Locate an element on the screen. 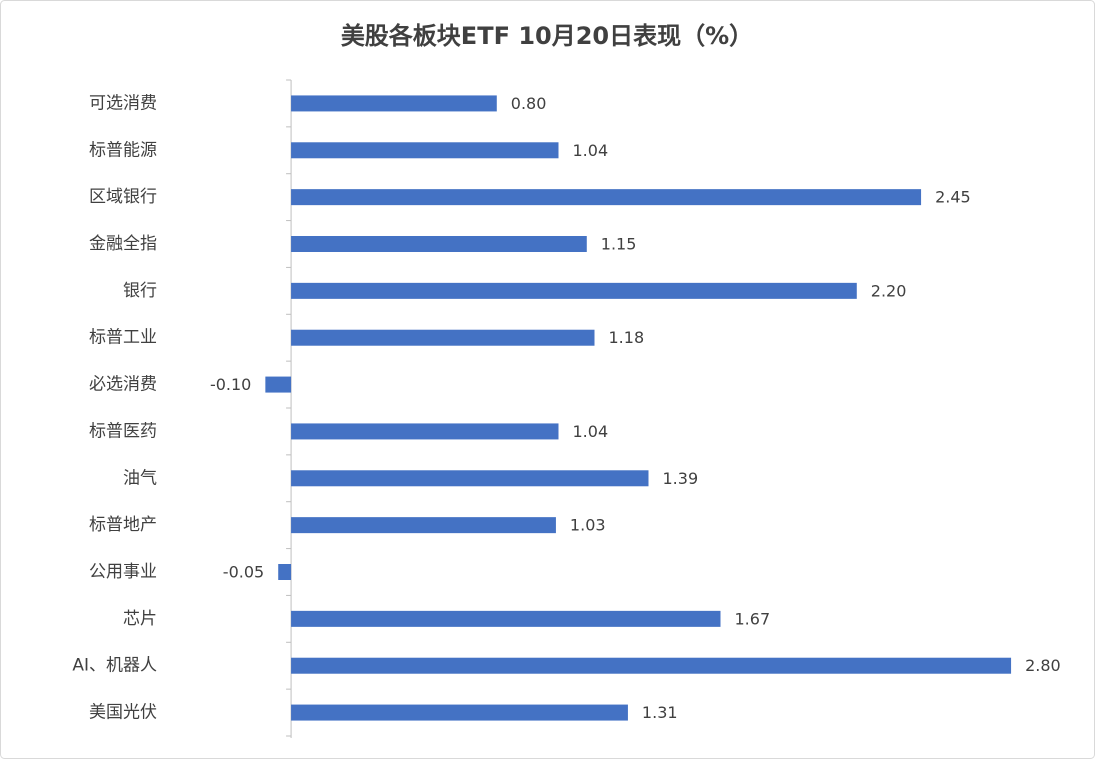  y-tick-label: 公用事业 is located at coordinates (123, 572).